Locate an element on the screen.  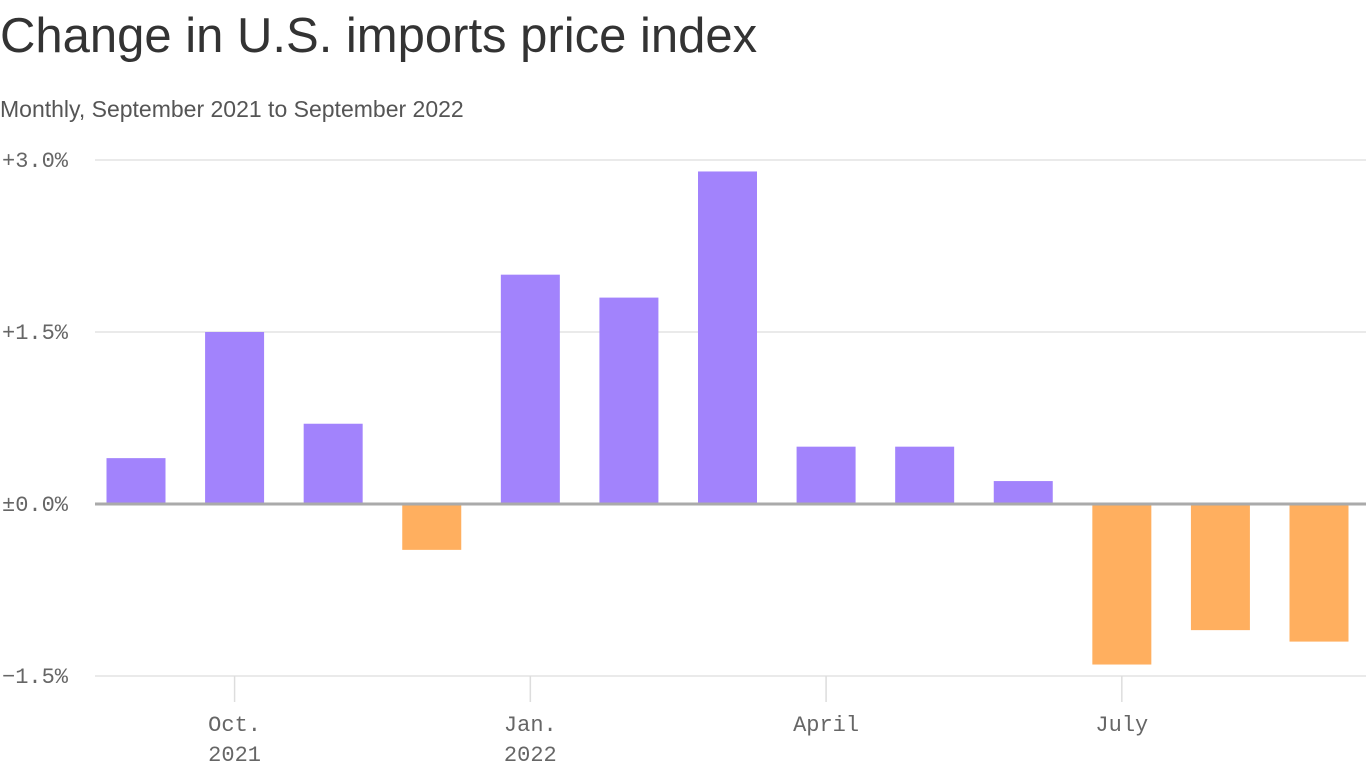
x-tick-label: Oct. 2021 is located at coordinates (234, 740).